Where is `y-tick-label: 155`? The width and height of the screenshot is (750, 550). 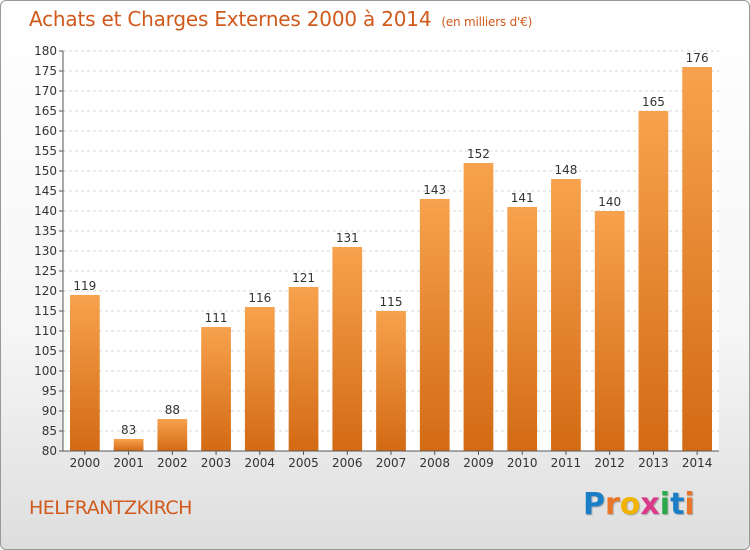
y-tick-label: 155 is located at coordinates (45, 151).